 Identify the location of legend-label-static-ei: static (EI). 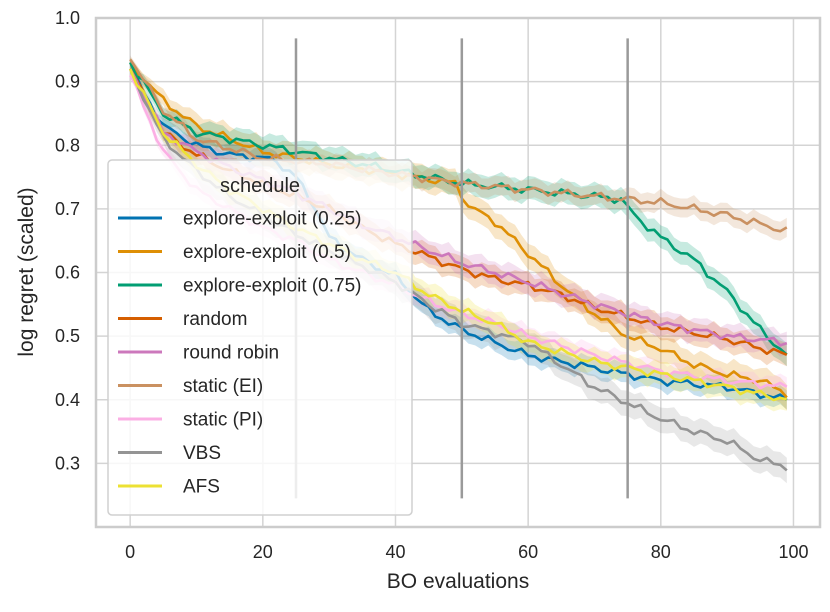
(223, 386).